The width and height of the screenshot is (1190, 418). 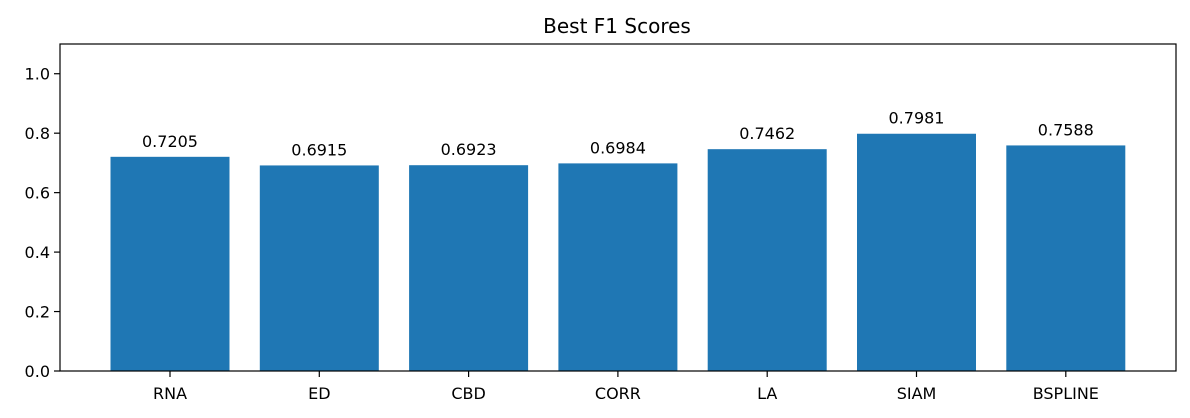 What do you see at coordinates (42, 223) in the screenshot?
I see `y-axis: 0.0 0.2 0.4 0.6 0.8 1.0` at bounding box center [42, 223].